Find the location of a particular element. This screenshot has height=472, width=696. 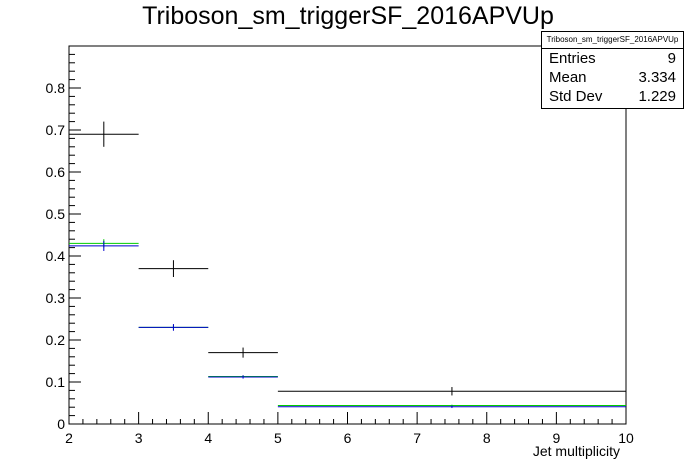

stats-row-entries: Entries 9 is located at coordinates (612, 58).